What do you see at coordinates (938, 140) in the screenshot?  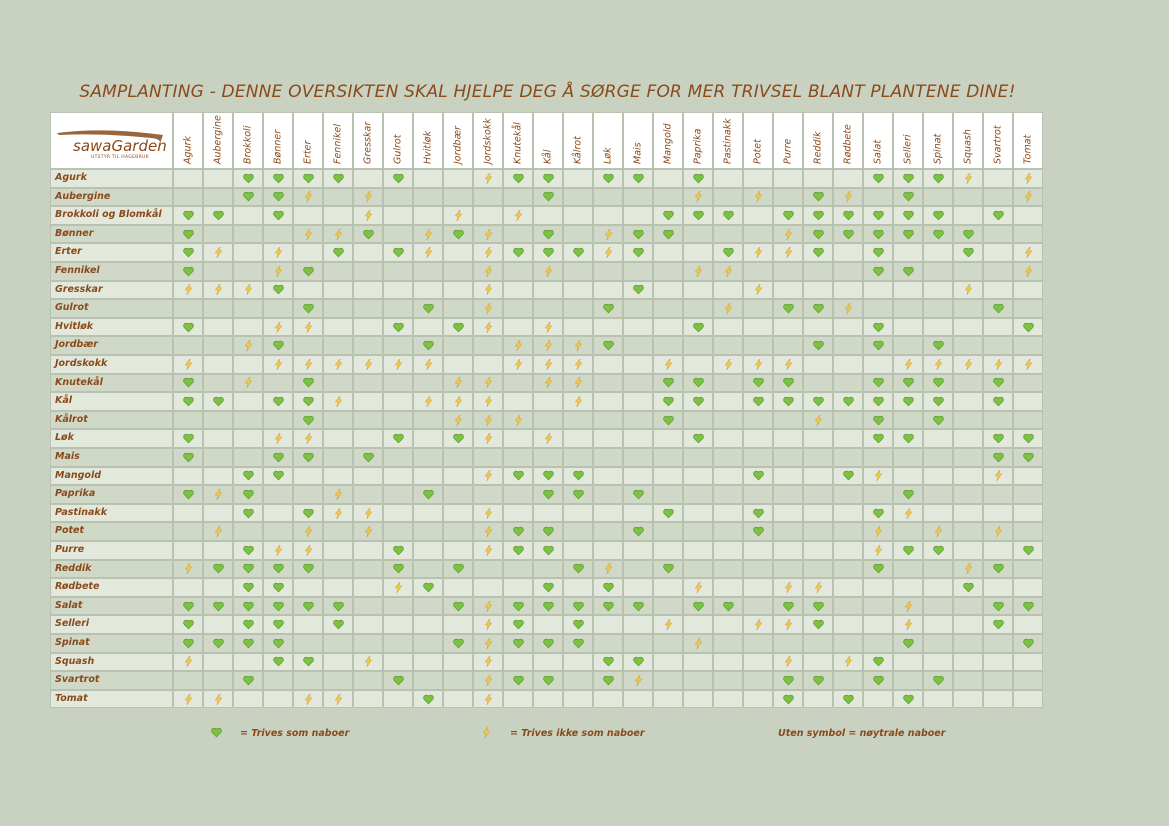 I see `column-header: Spinat` at bounding box center [938, 140].